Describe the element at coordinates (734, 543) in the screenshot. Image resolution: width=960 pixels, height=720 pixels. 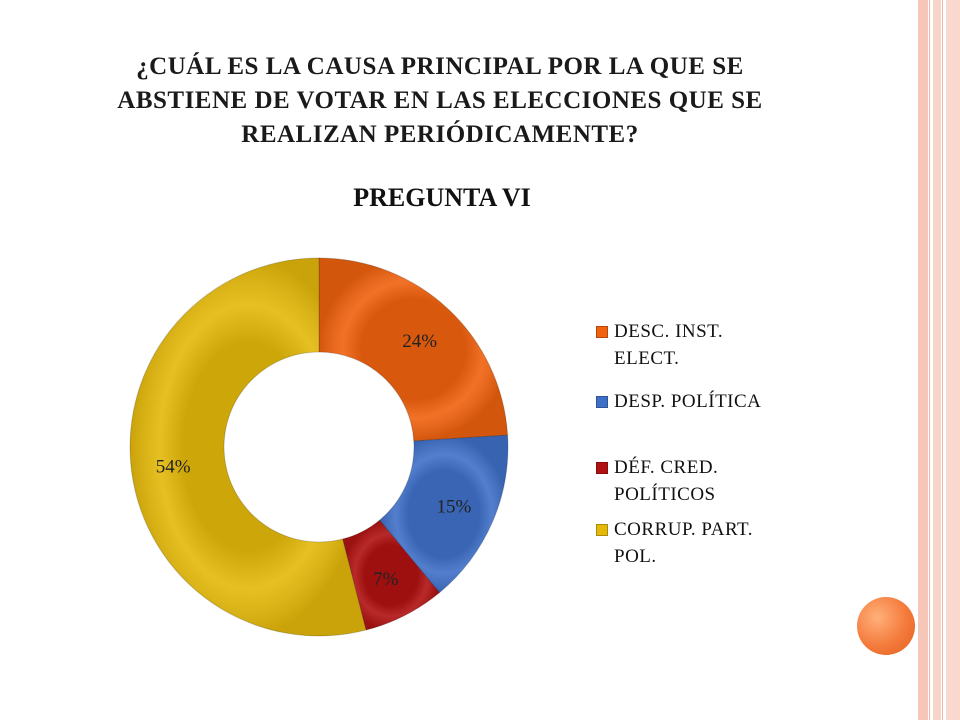
I see `legend-label: CORRUP. PART. POL.` at that location.